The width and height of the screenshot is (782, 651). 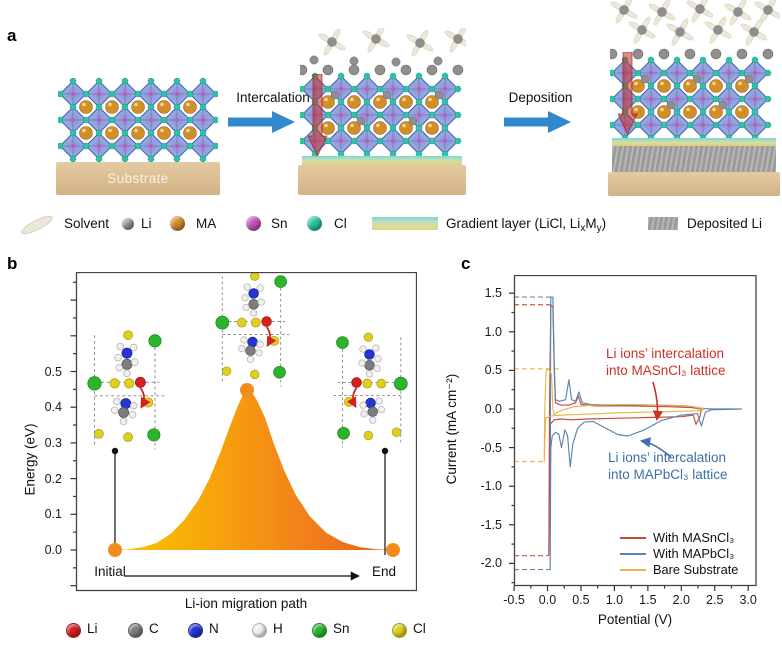 What do you see at coordinates (692, 95) in the screenshot?
I see `perovskite-lattice-deposited` at bounding box center [692, 95].